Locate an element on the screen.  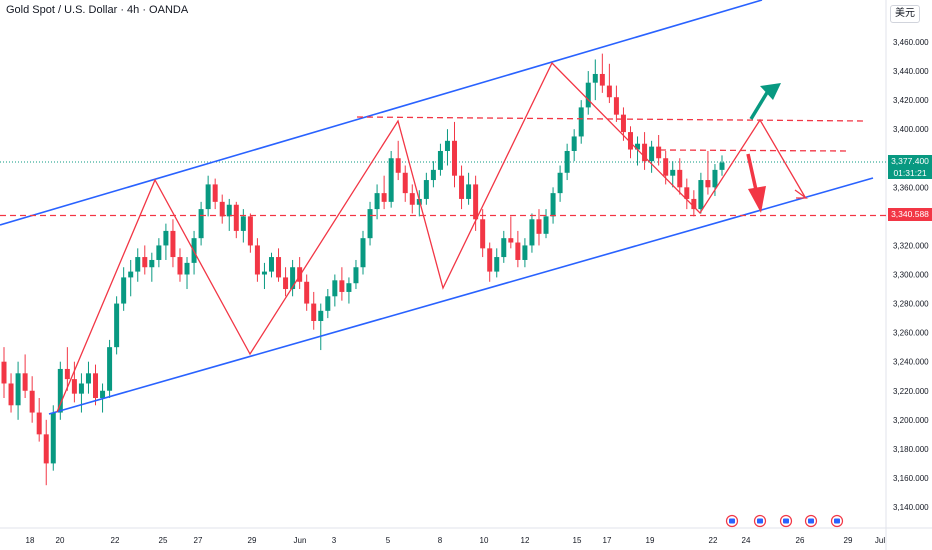
x-tick-label: 5 is located at coordinates (388, 540).